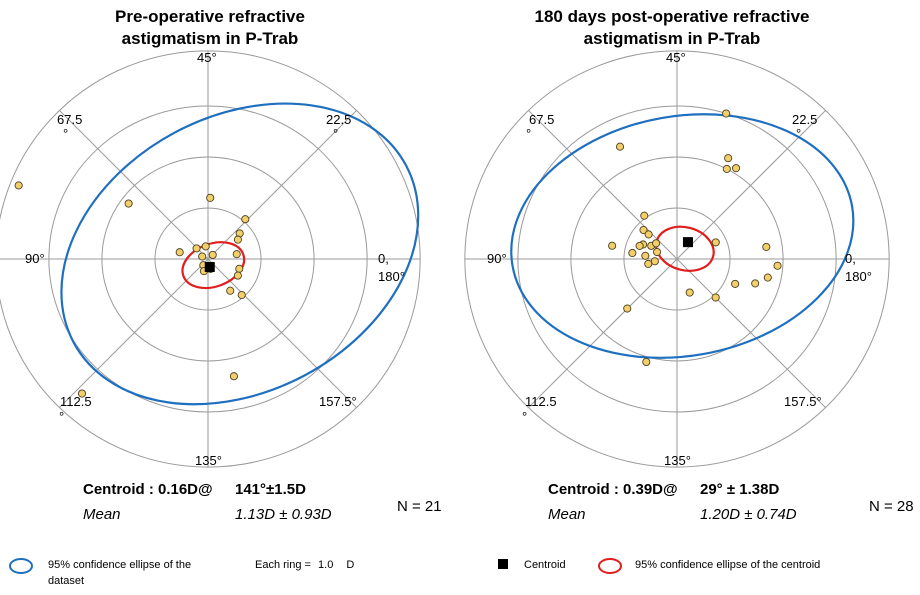 This screenshot has width=920, height=595. Describe the element at coordinates (66, 581) in the screenshot. I see `legend-dataset-ellipse-label-2: dataset` at that location.